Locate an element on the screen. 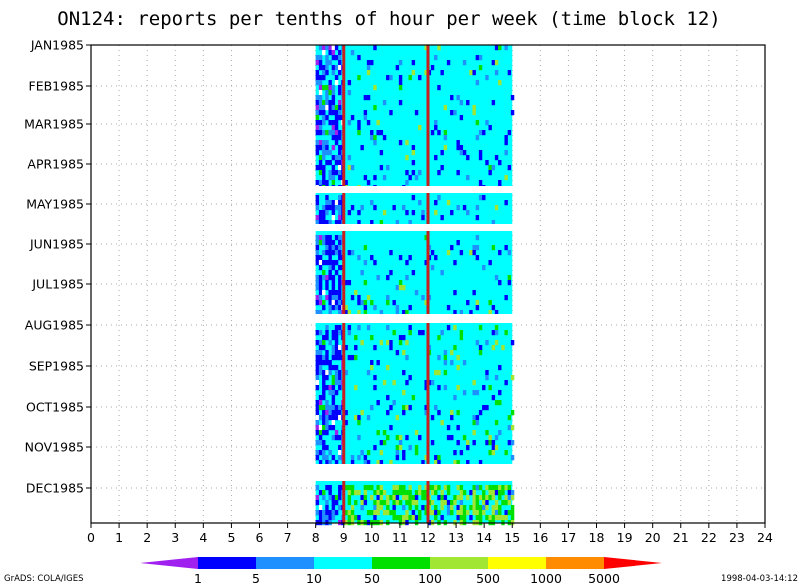  y-tick-label: AUG1985 is located at coordinates (54, 325).